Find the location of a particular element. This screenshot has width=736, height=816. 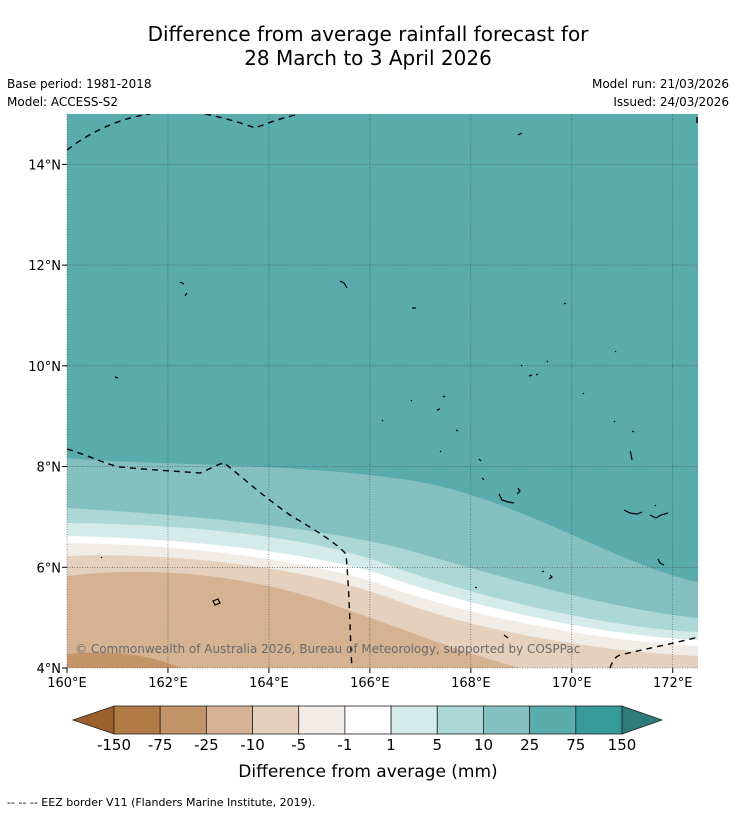

longitude-labels: 160°E 162°E 164°E 166°E 168°E 170°E 172°E is located at coordinates (369, 683).